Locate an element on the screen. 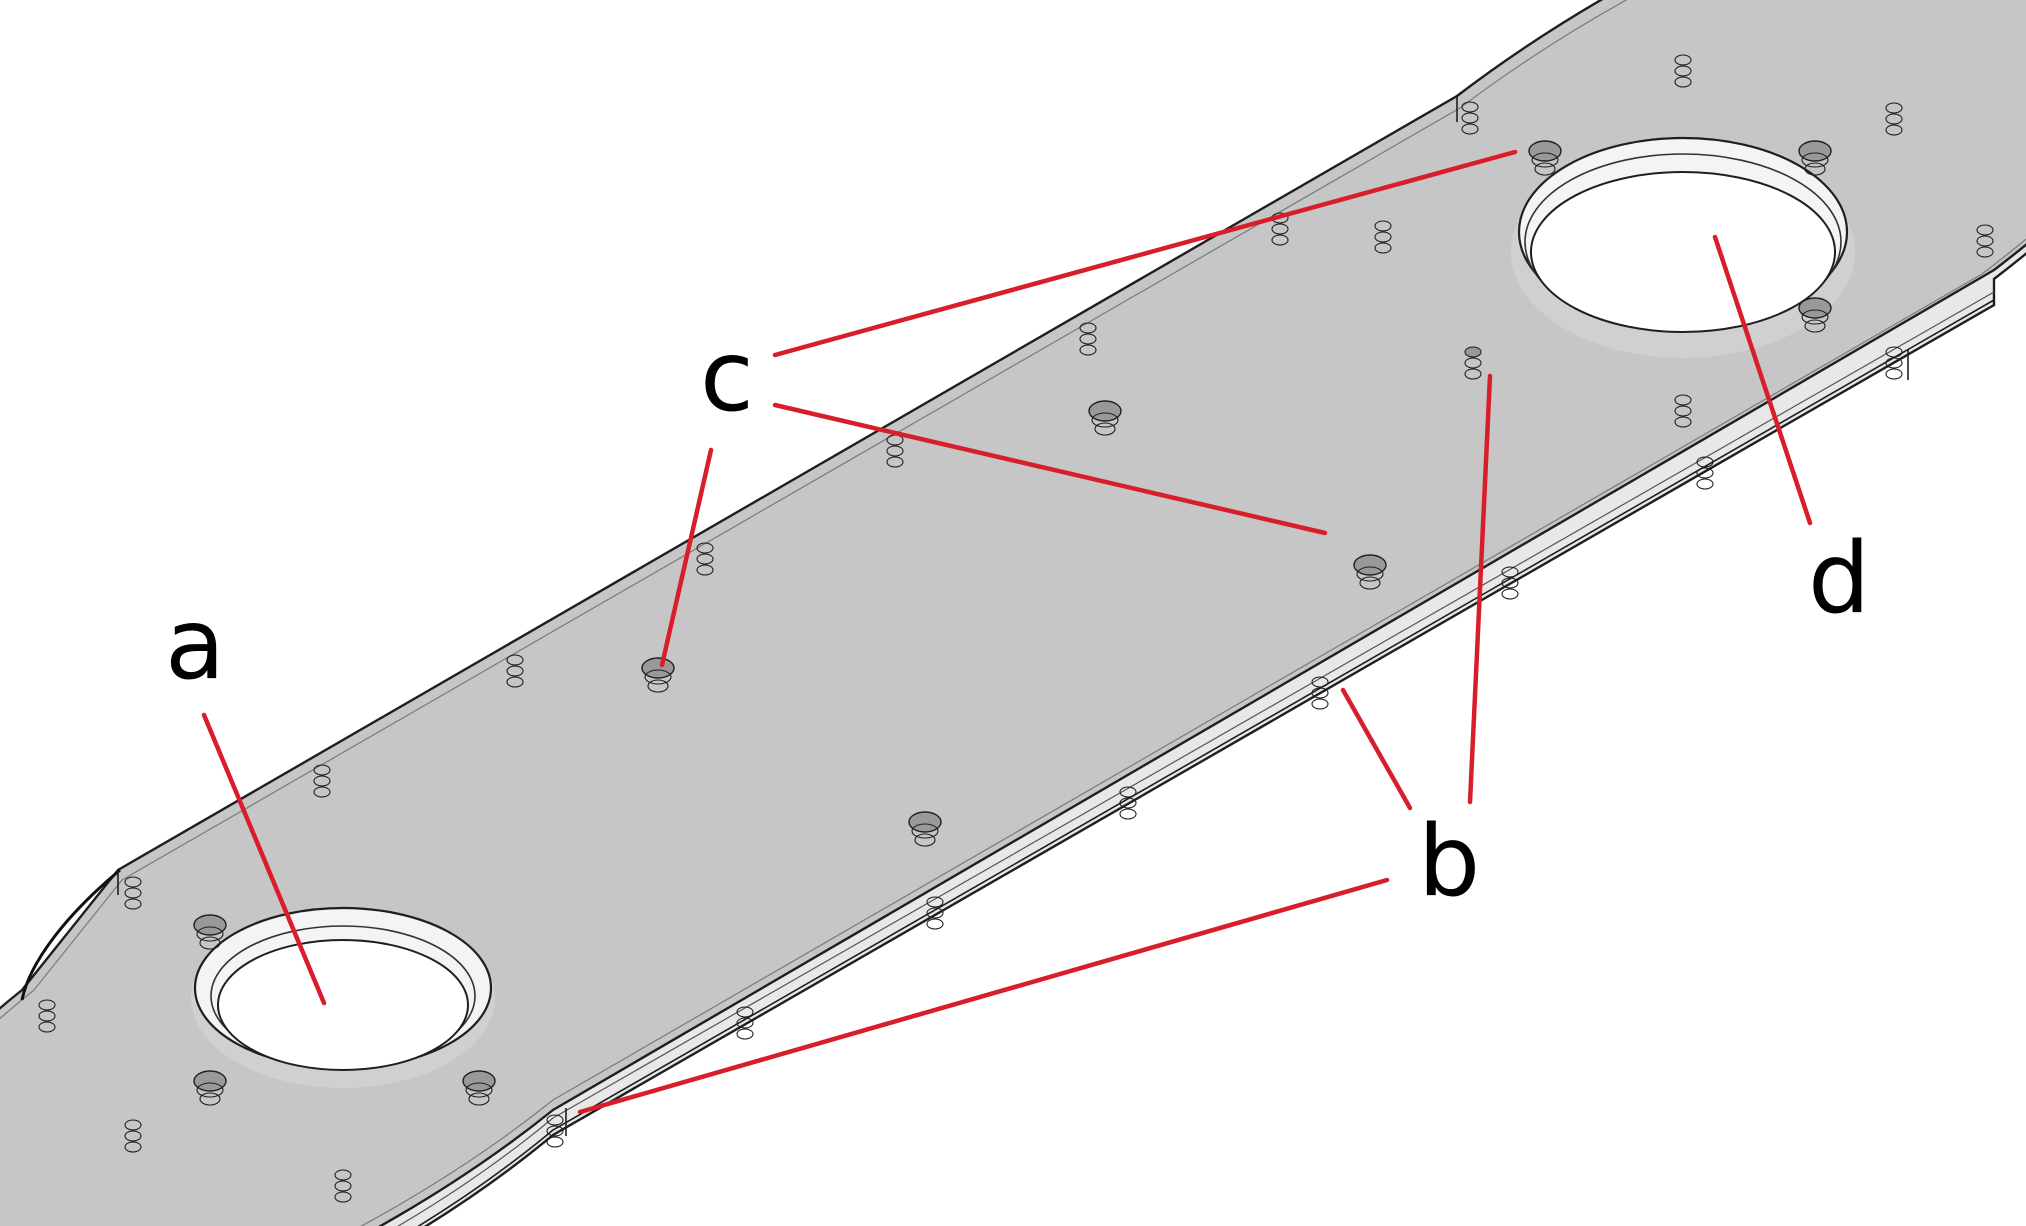 The image size is (2026, 1226). label-c: c is located at coordinates (727, 377).